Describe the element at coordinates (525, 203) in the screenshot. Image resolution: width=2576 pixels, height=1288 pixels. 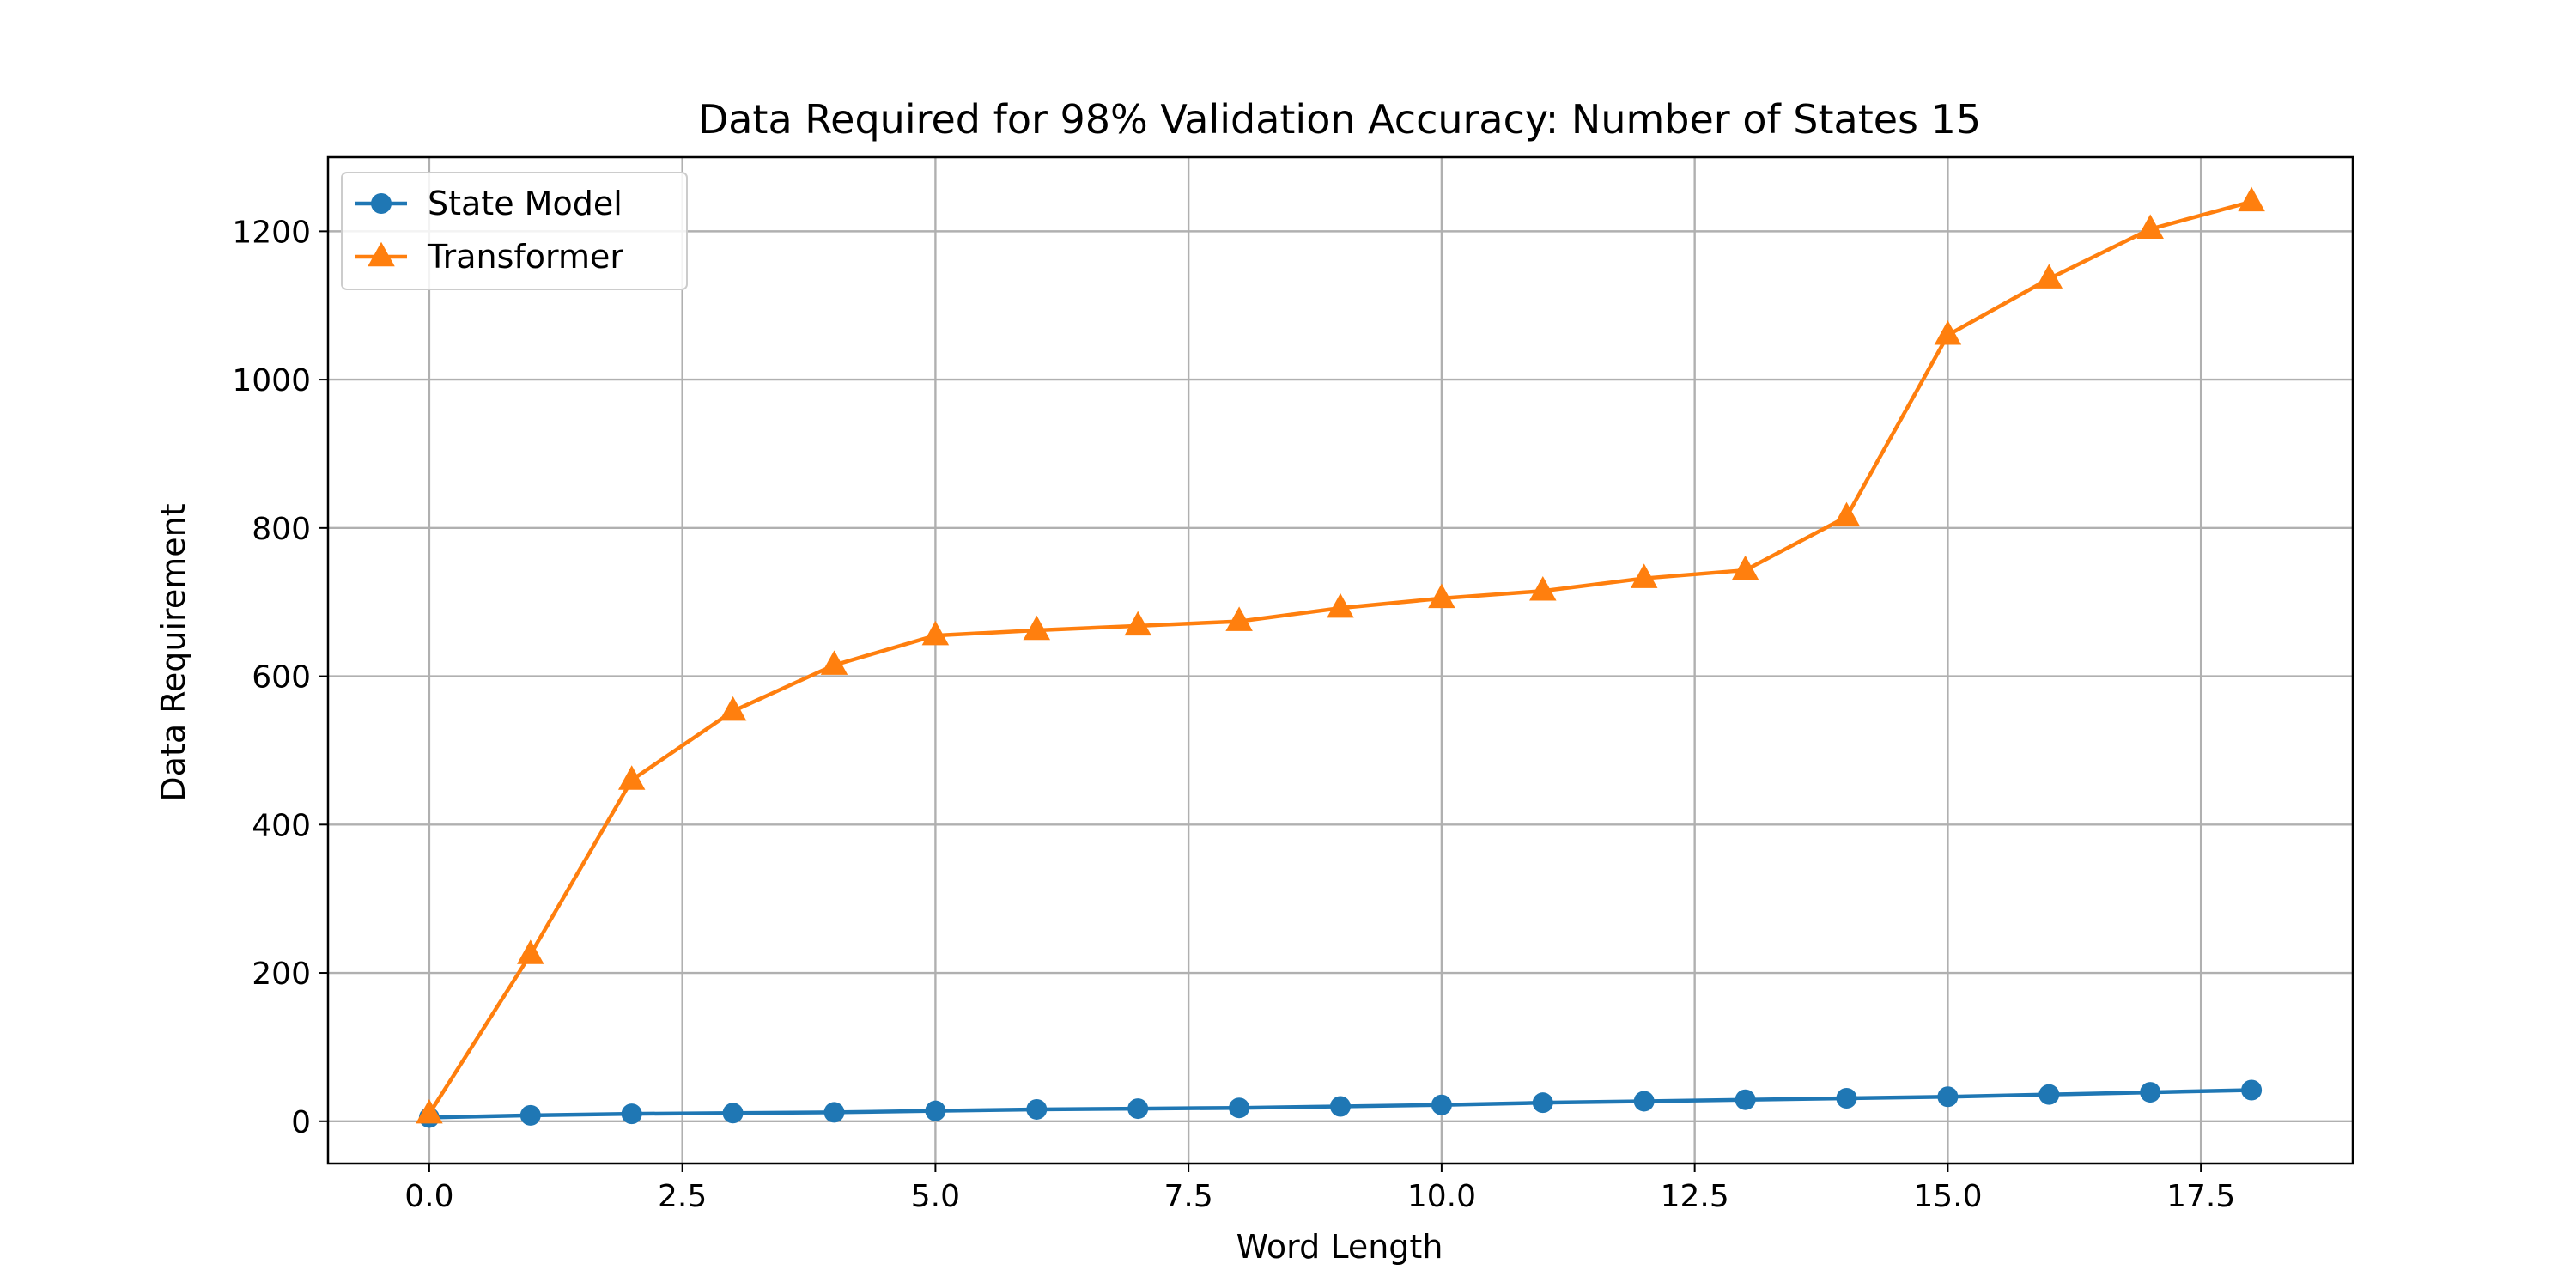
I see `legend-label: State Model` at that location.